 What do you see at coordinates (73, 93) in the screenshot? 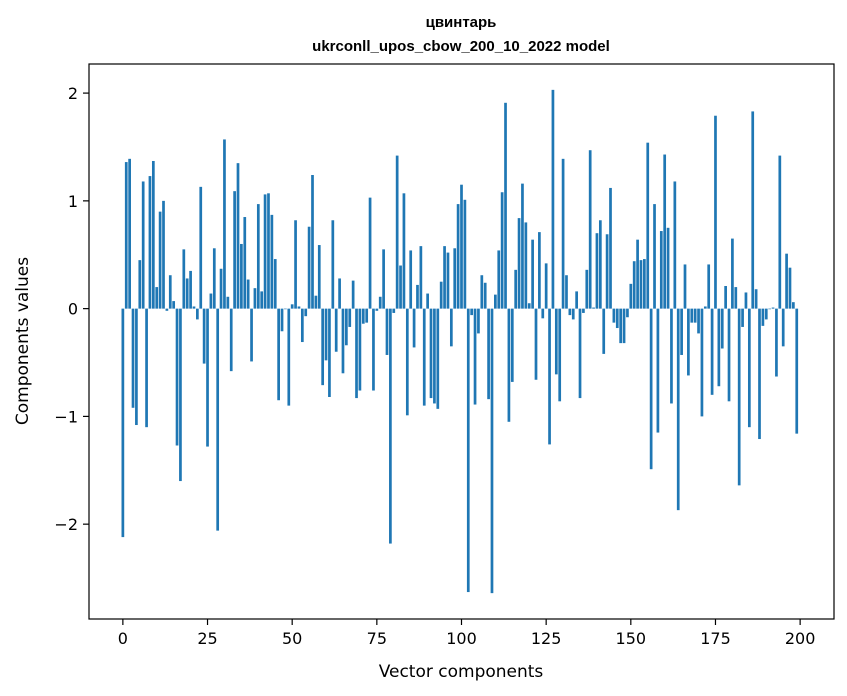
I see `y-tick-label-4: 2` at bounding box center [73, 93].